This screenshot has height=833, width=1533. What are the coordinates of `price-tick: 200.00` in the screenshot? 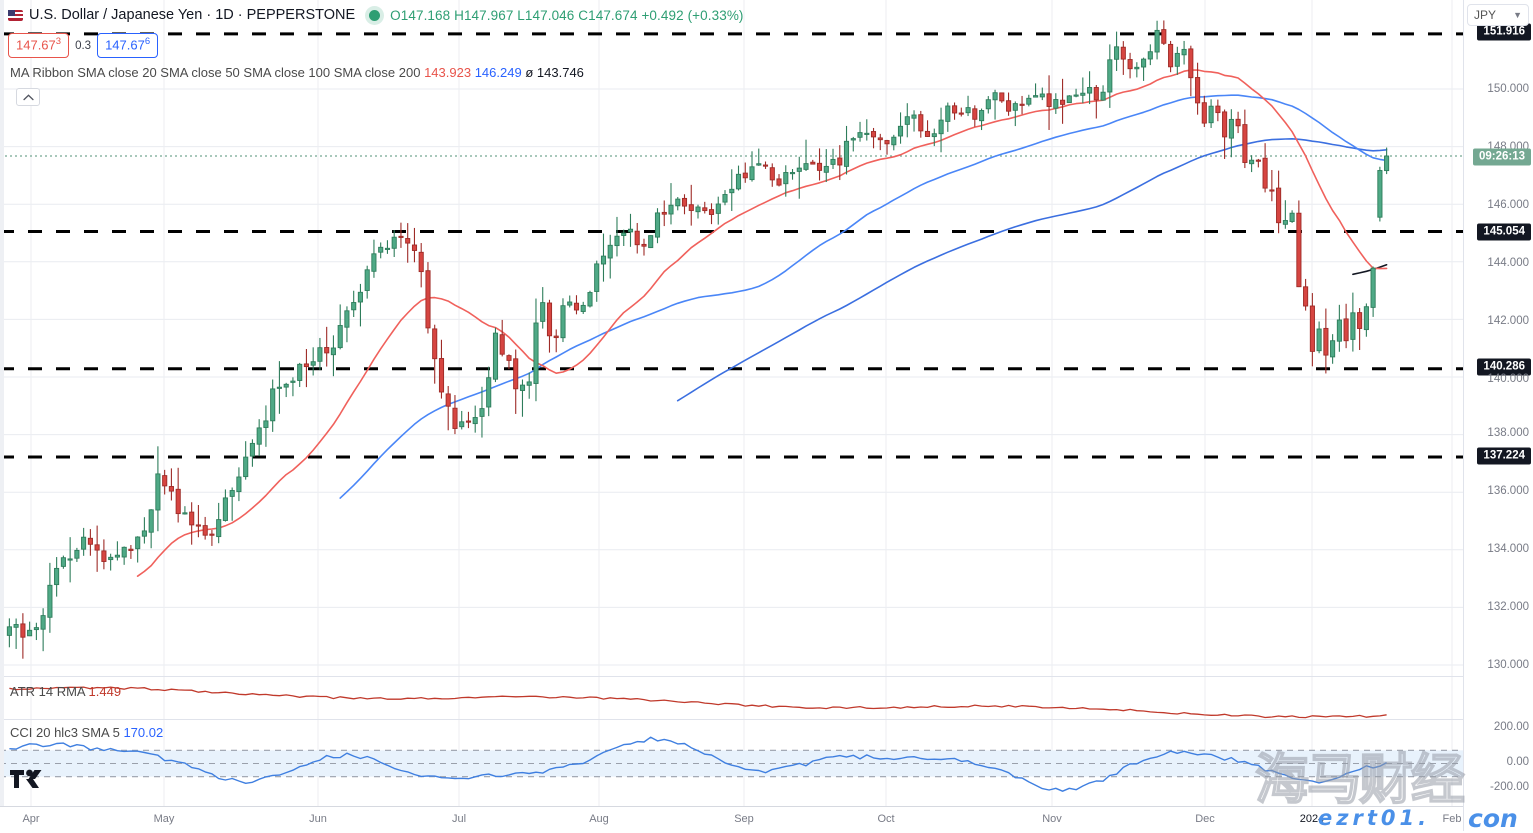 It's located at (1511, 727).